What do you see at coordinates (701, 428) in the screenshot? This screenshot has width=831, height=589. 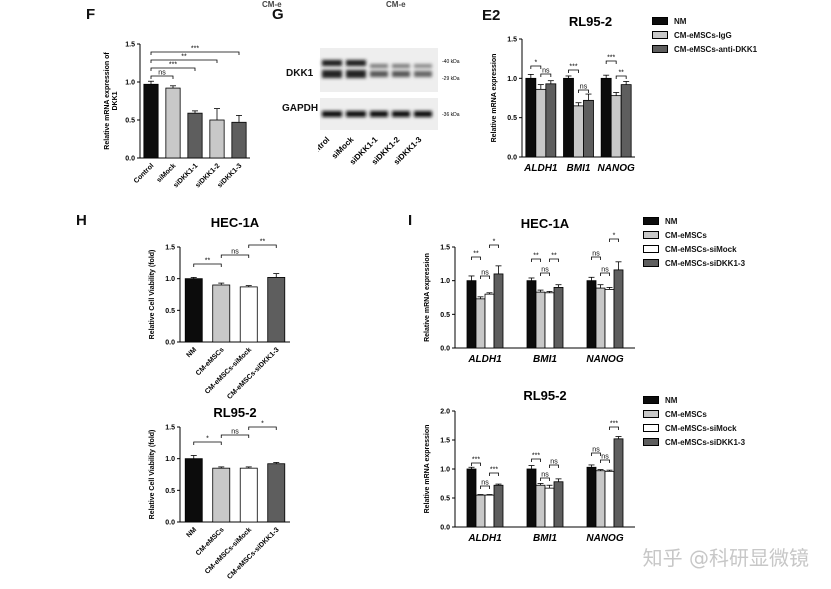 I see `legend-label: CM-eMSCs-siMock` at bounding box center [701, 428].